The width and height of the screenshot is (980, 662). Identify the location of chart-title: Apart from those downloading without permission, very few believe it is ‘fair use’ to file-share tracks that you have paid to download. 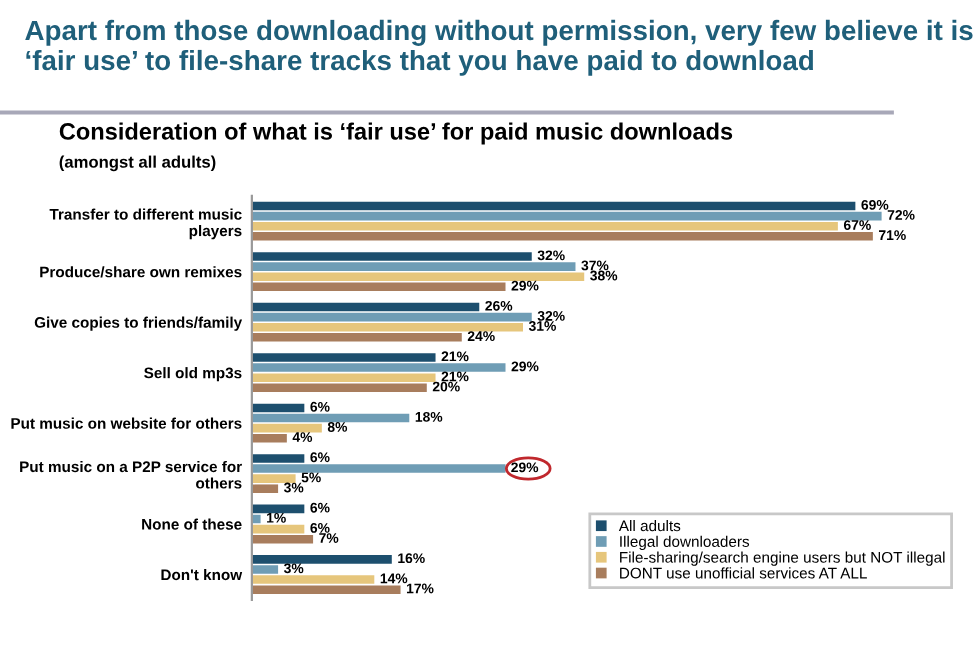
(499, 47).